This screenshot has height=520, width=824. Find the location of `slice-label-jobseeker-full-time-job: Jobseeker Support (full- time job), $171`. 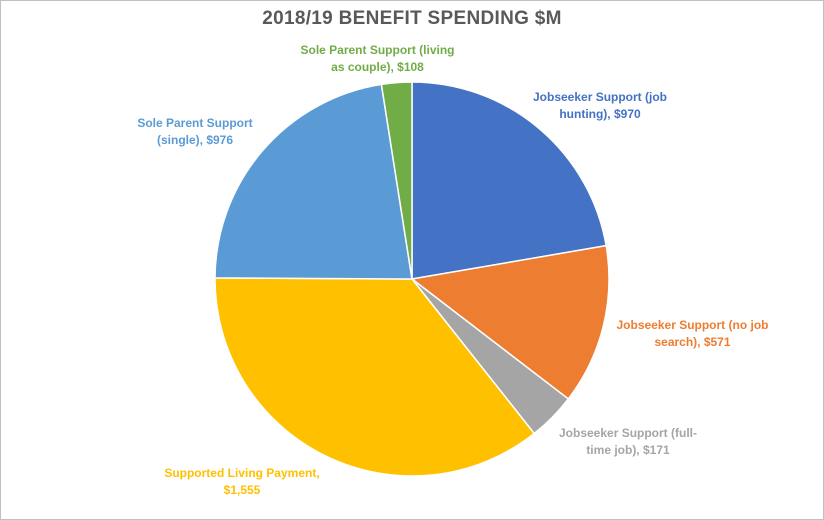

slice-label-jobseeker-full-time-job: Jobseeker Support (full- time job), $171 is located at coordinates (628, 441).